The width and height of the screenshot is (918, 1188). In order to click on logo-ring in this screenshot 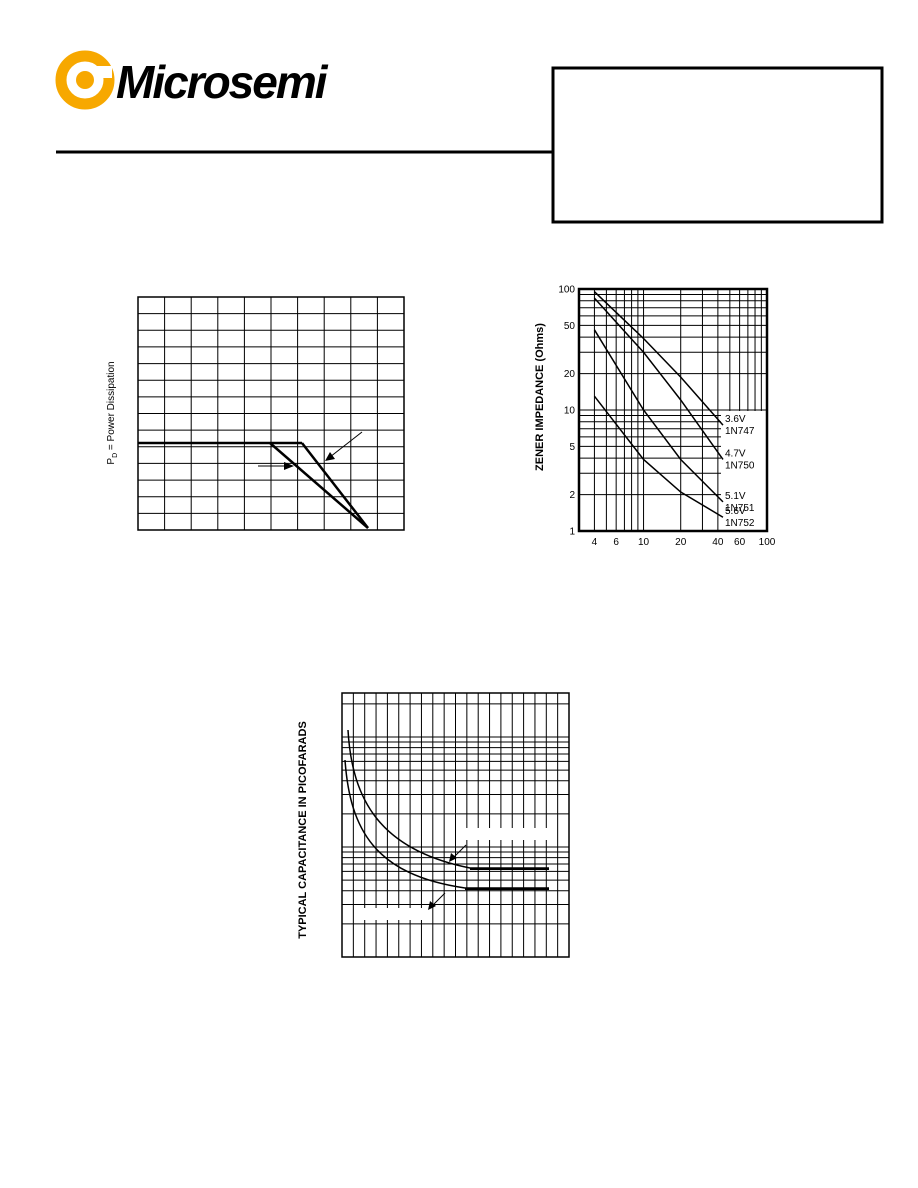, I will do `click(85, 80)`.